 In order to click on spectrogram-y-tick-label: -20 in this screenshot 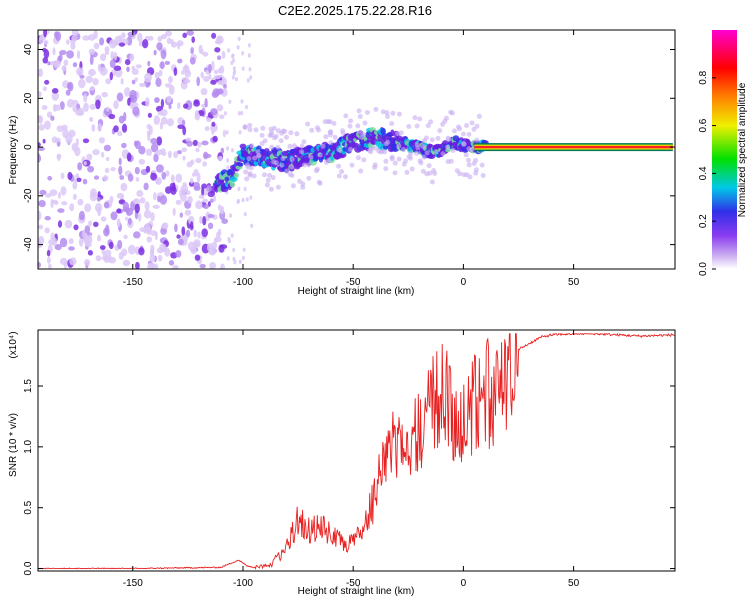, I will do `click(28, 195)`.